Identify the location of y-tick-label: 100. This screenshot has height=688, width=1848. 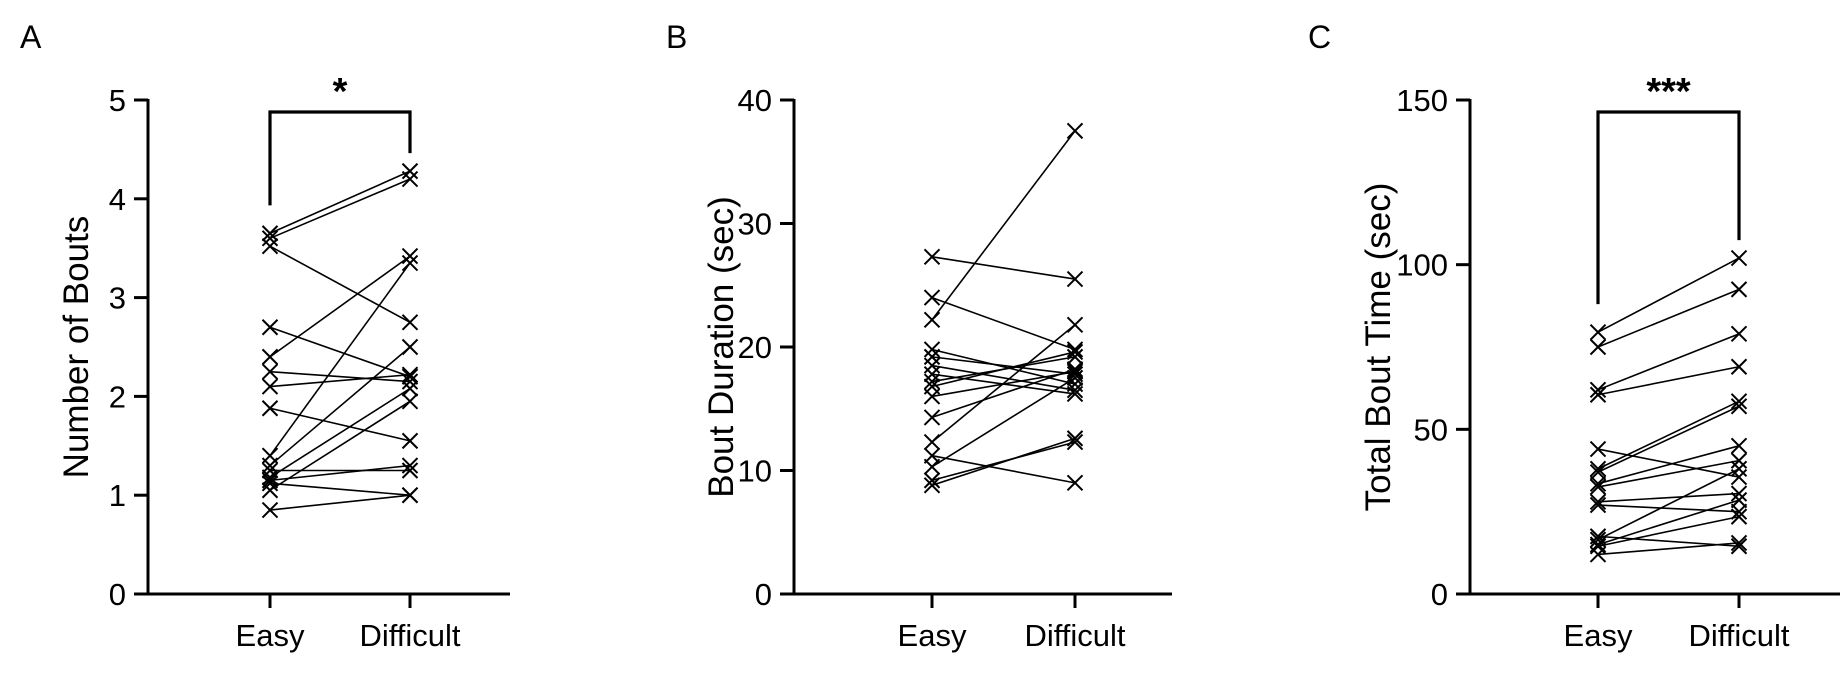
(1422, 265).